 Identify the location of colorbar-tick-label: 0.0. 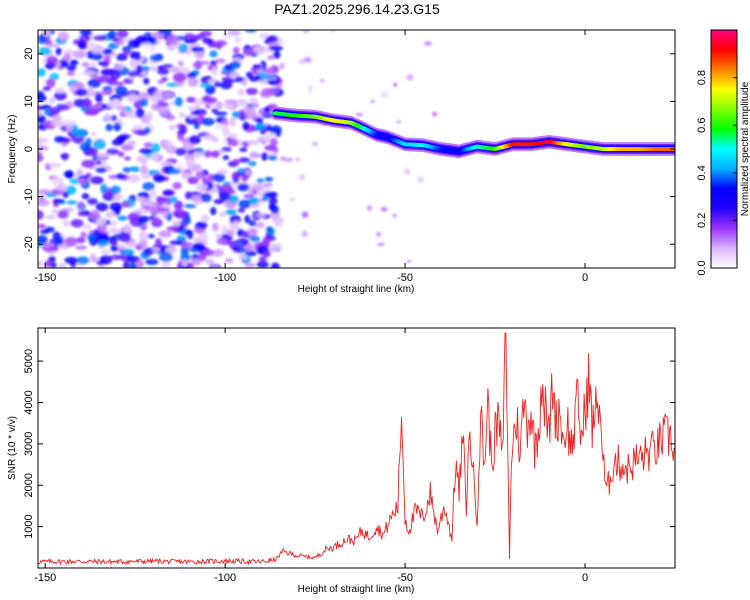
(702, 267).